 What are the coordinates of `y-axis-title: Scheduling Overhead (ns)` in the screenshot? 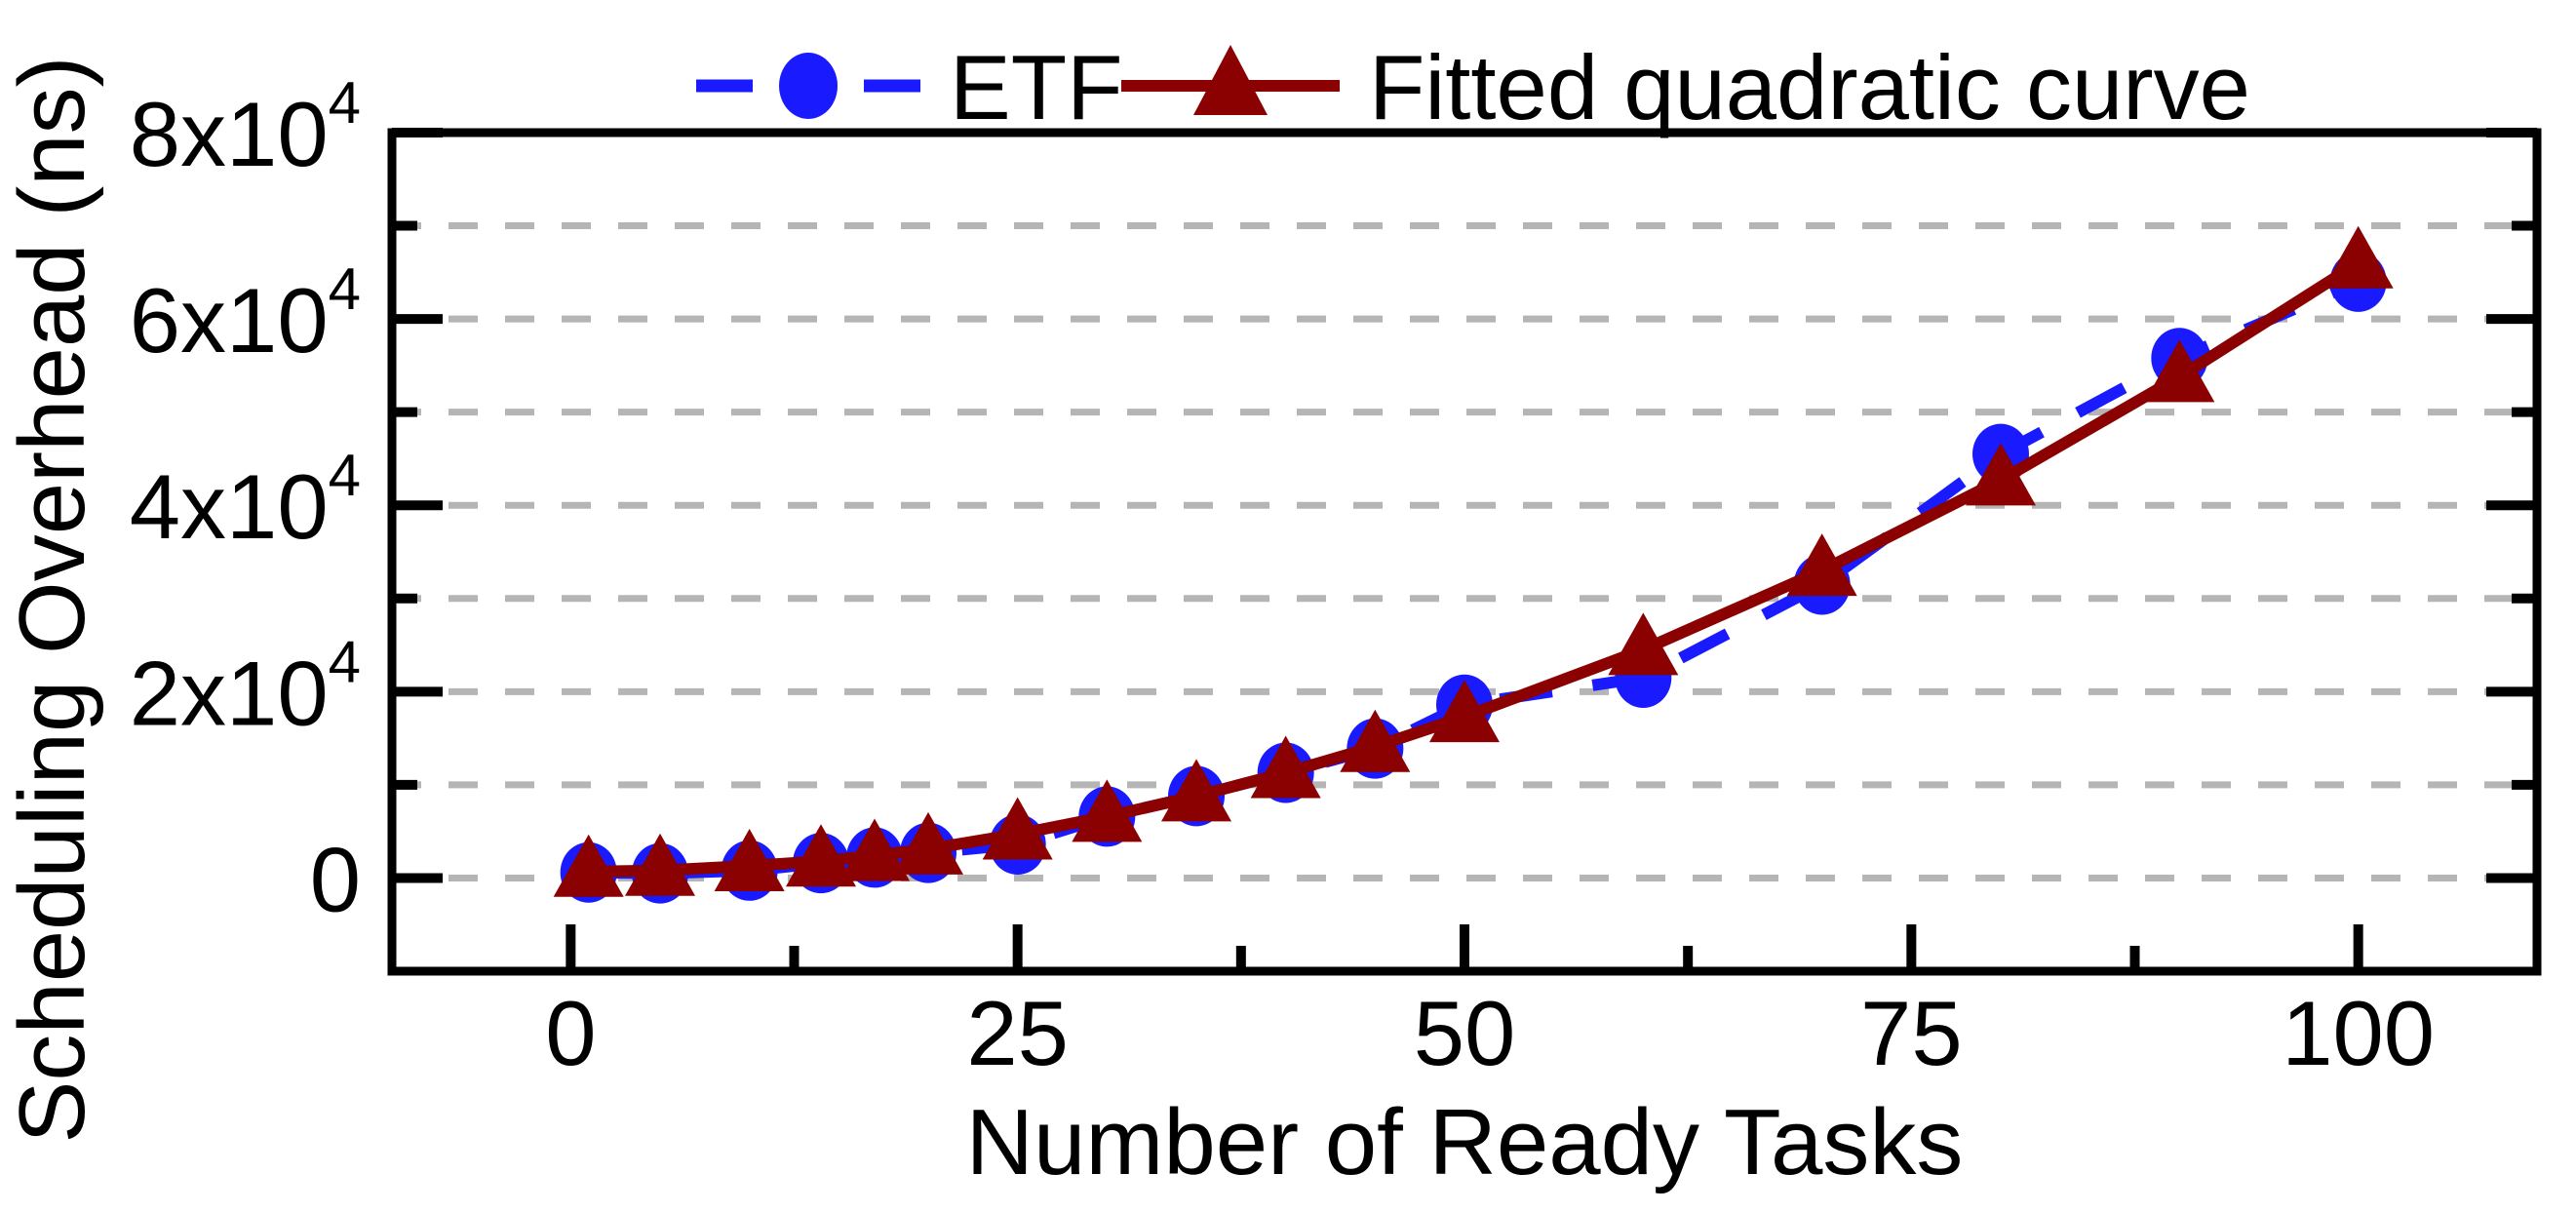 It's located at (52, 599).